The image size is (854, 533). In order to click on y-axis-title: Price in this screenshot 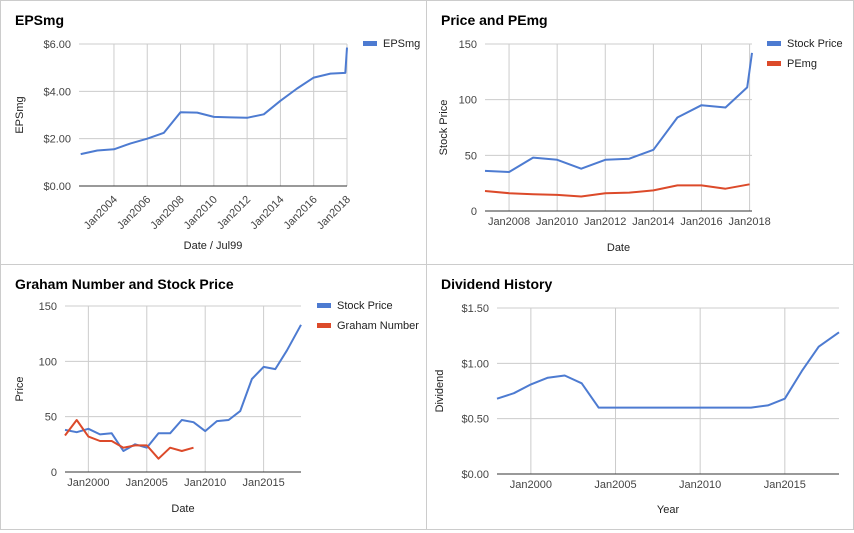, I will do `click(20, 388)`.